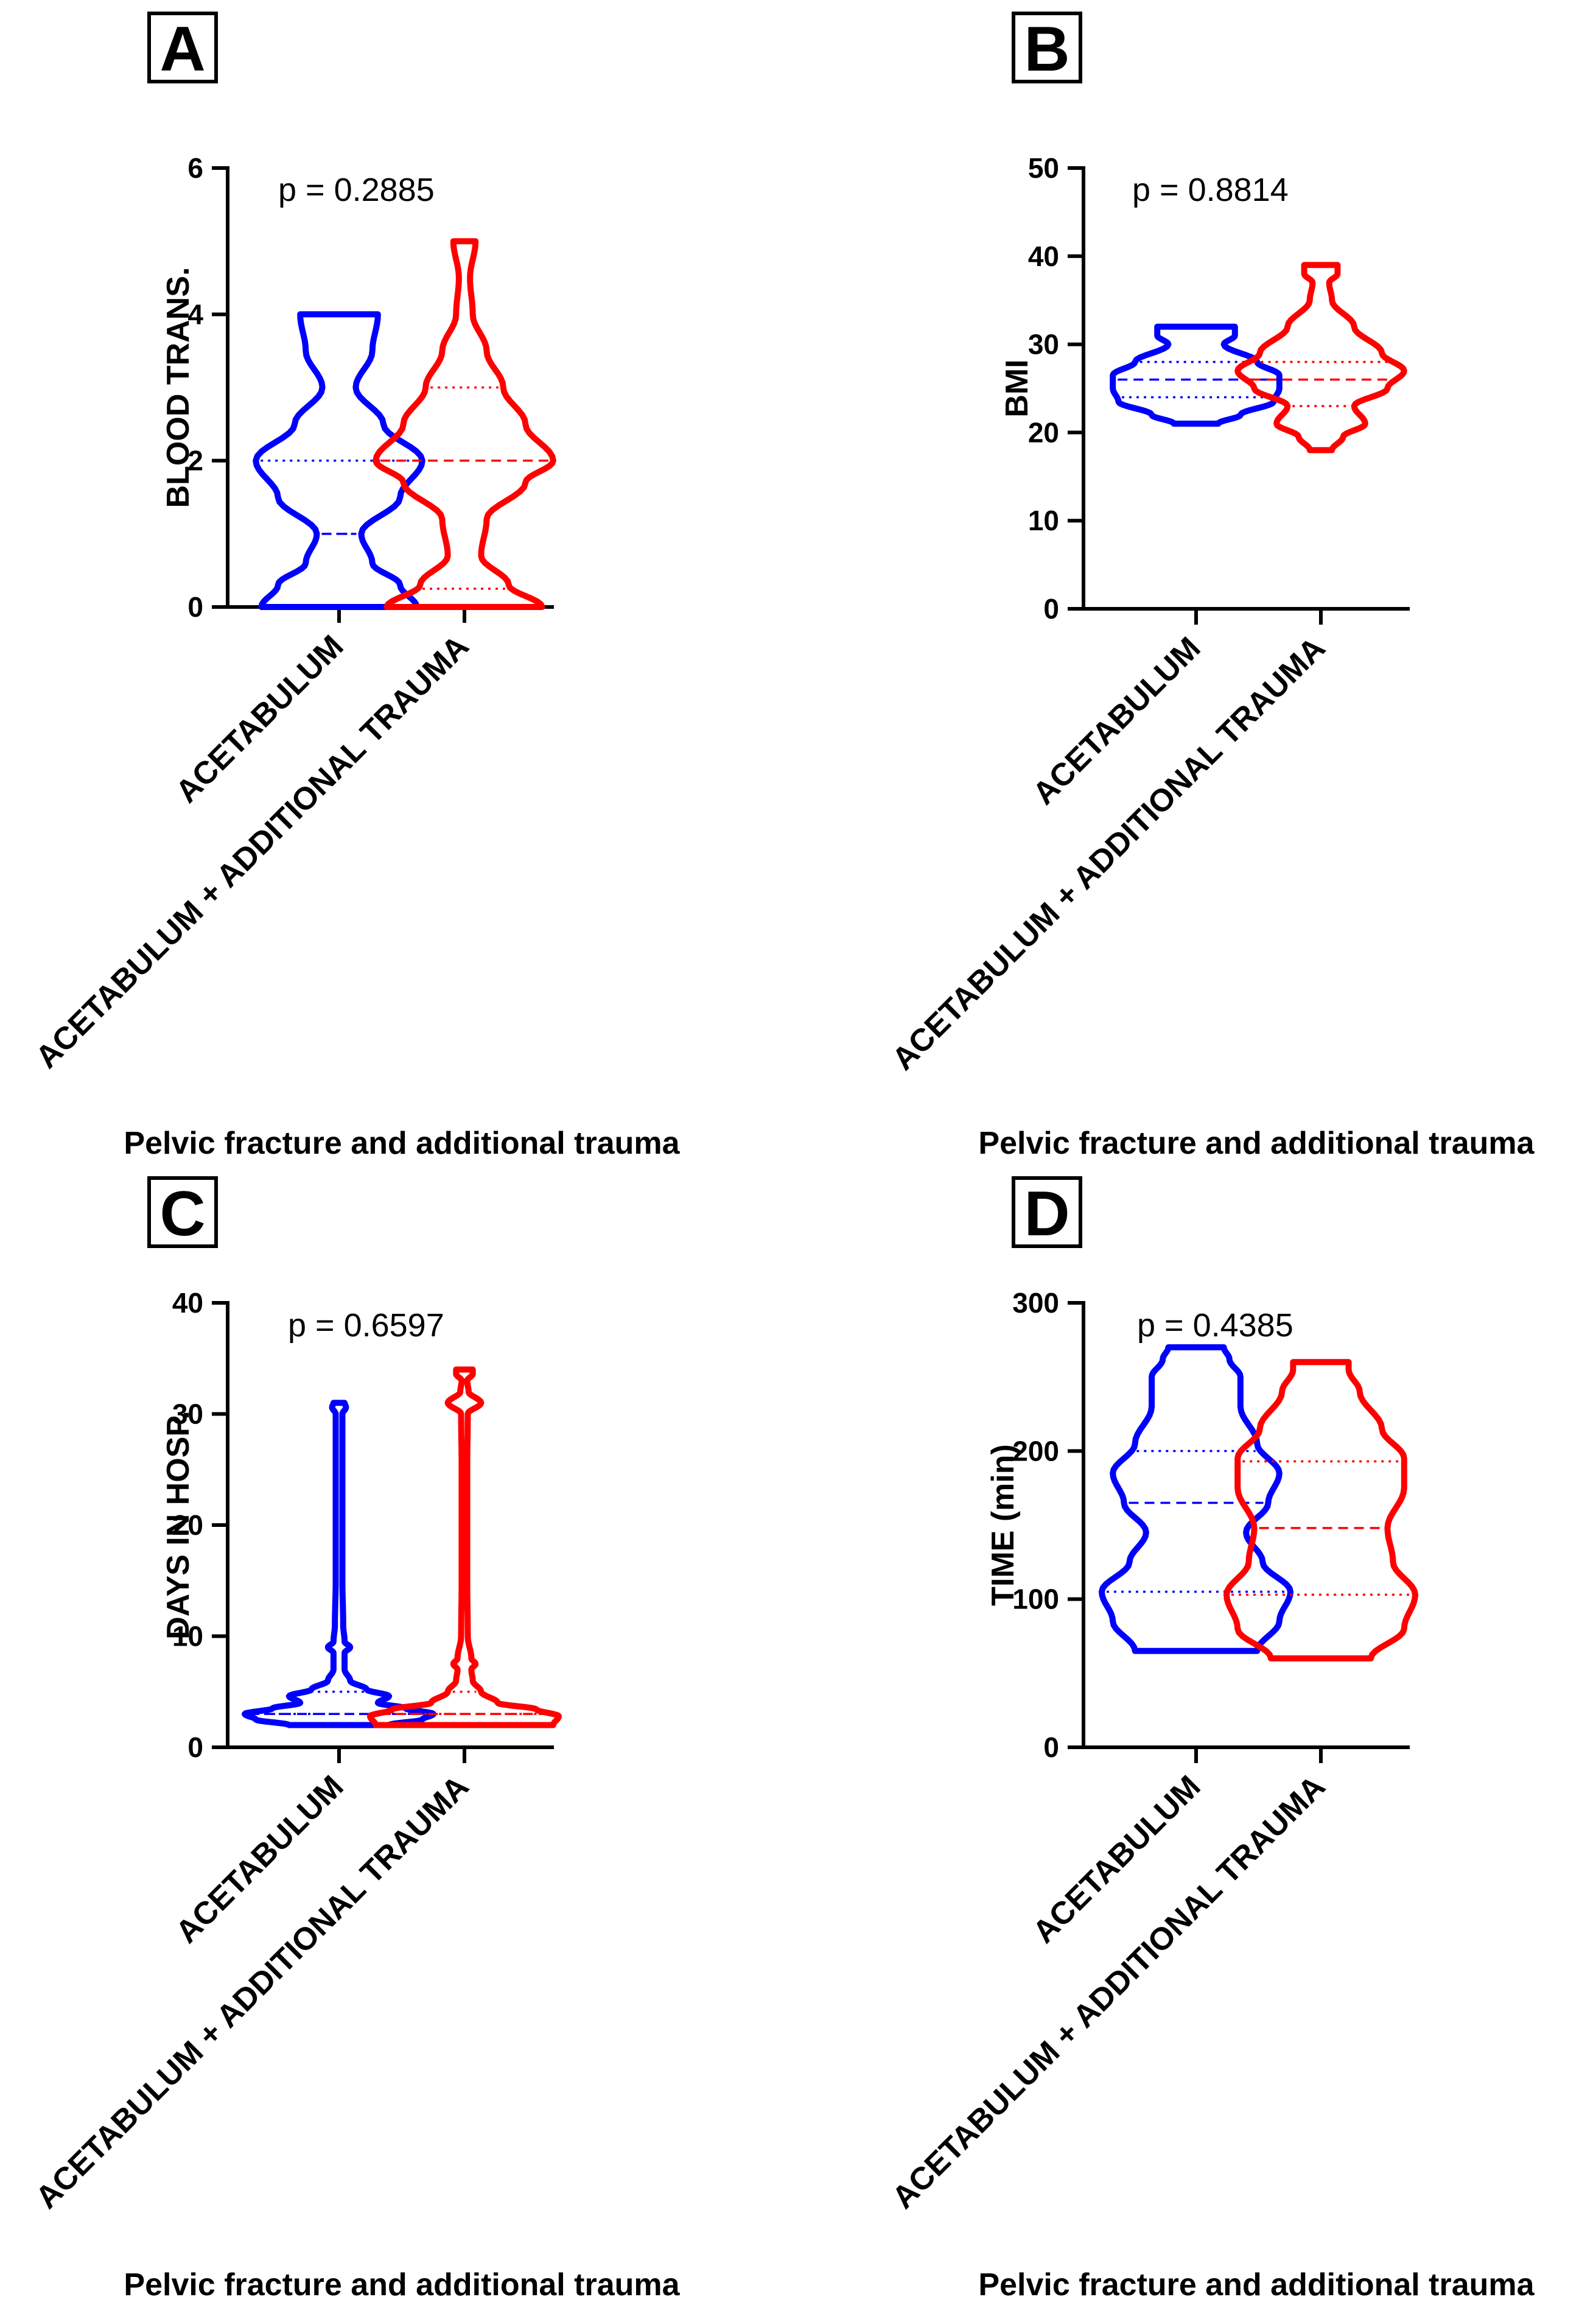 Image resolution: width=1596 pixels, height=2322 pixels. Describe the element at coordinates (1035, 1303) in the screenshot. I see `y-tick-label: 300` at that location.